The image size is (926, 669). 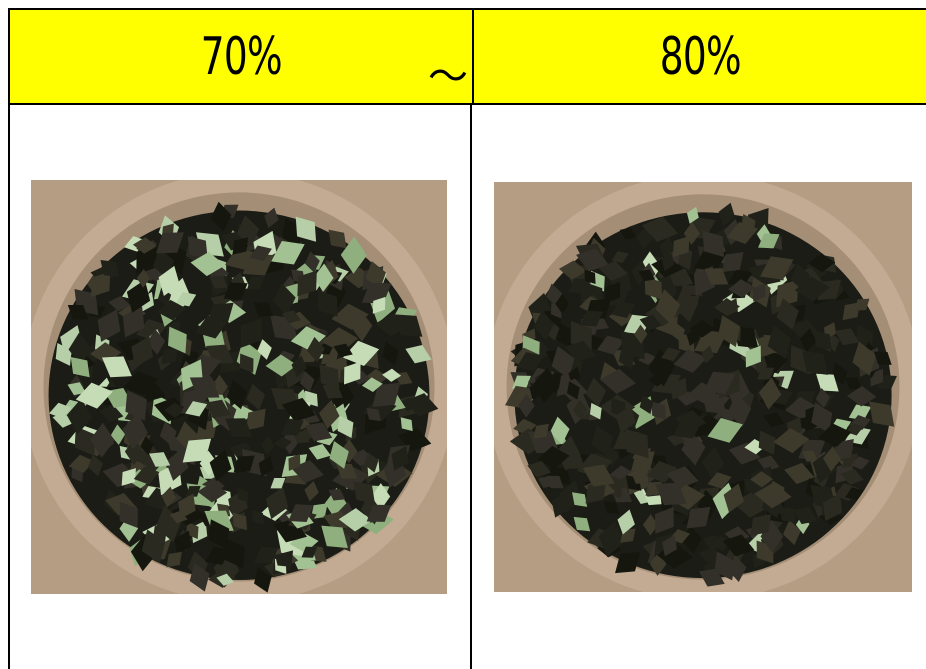 I want to click on column-divider, so click(x=471, y=387).